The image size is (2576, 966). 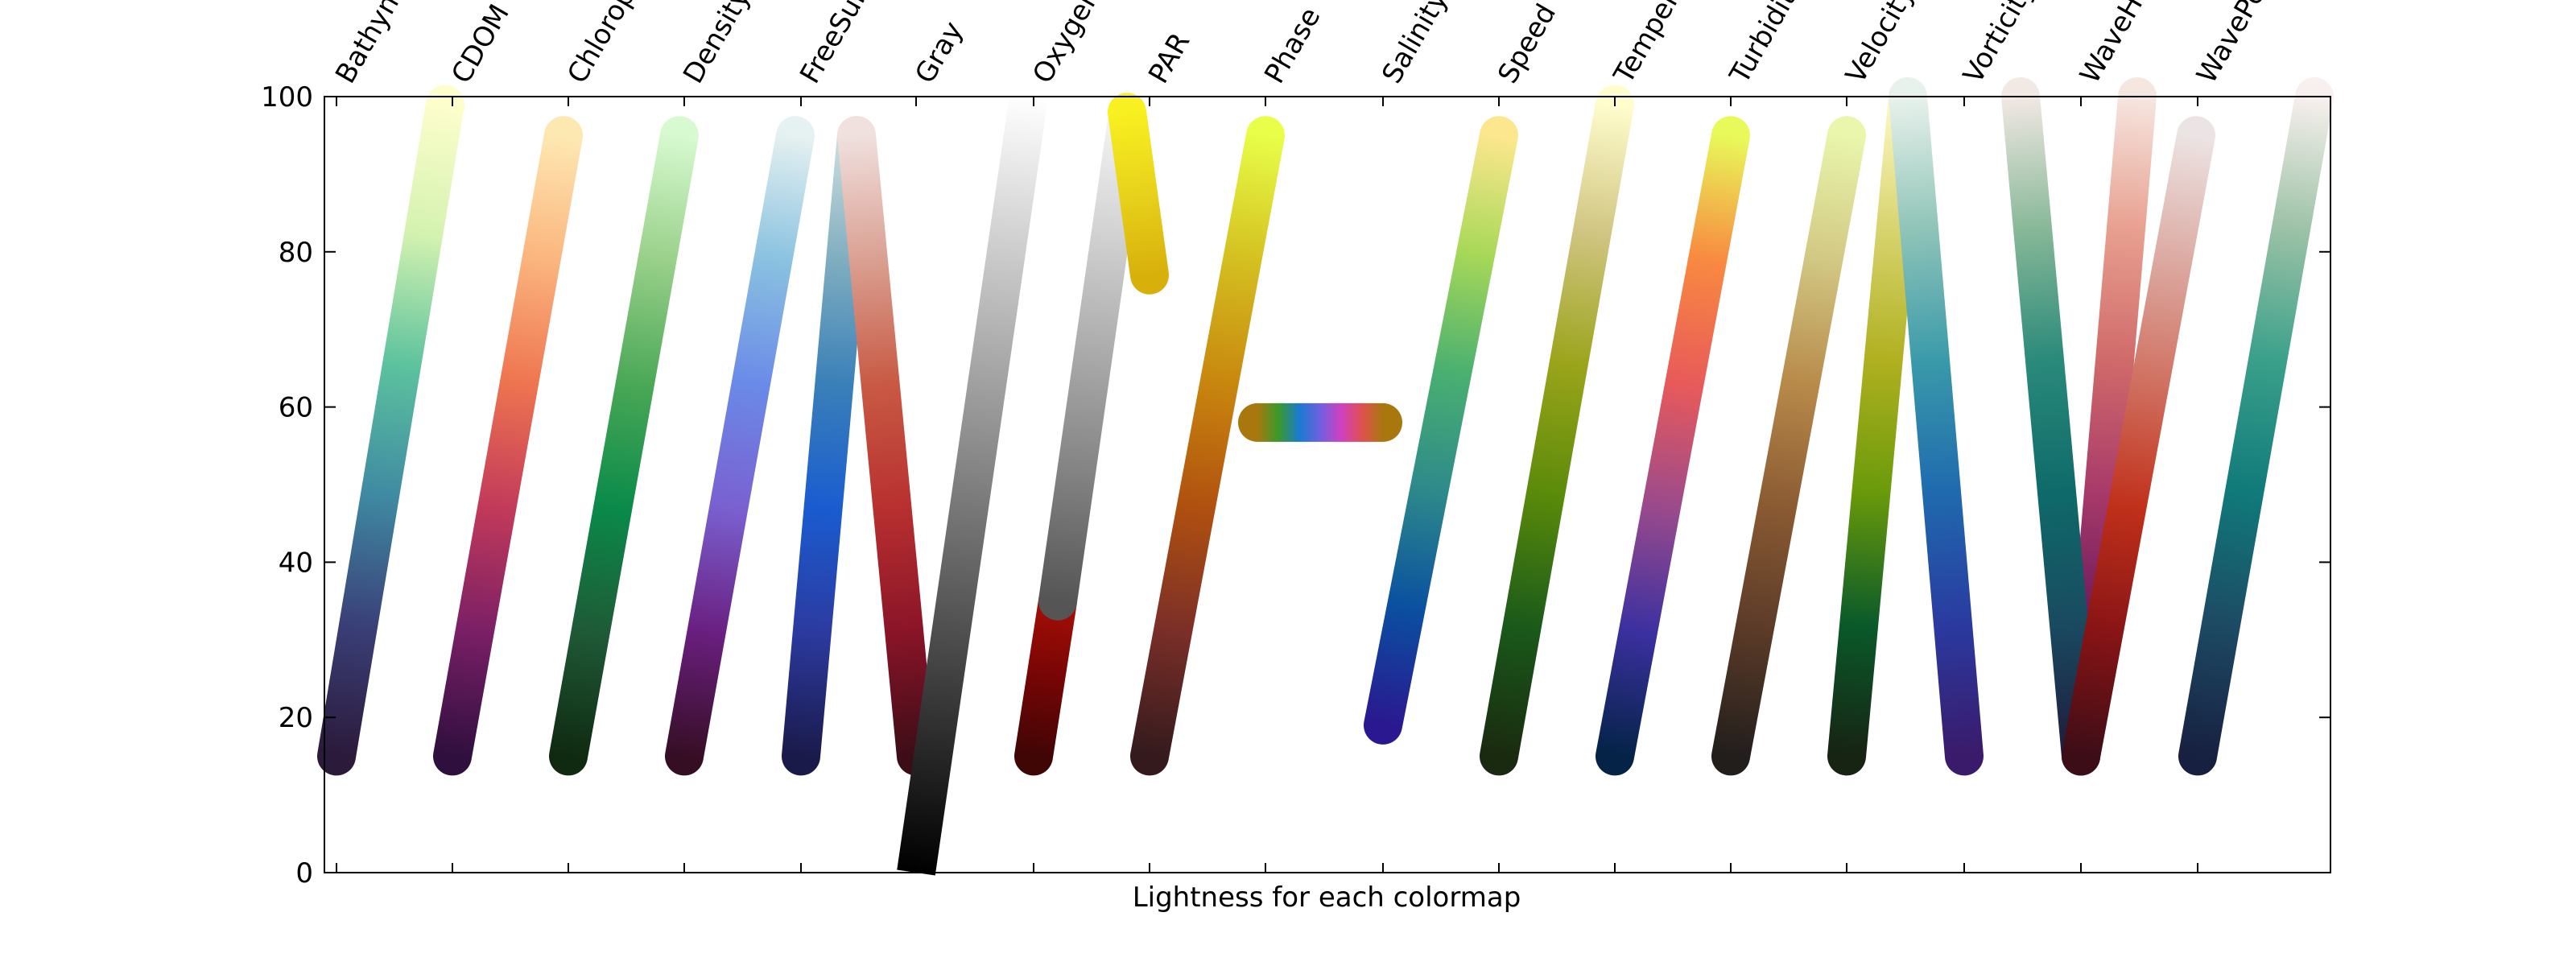 I want to click on category-label-salinity: Salinity, so click(x=1415, y=44).